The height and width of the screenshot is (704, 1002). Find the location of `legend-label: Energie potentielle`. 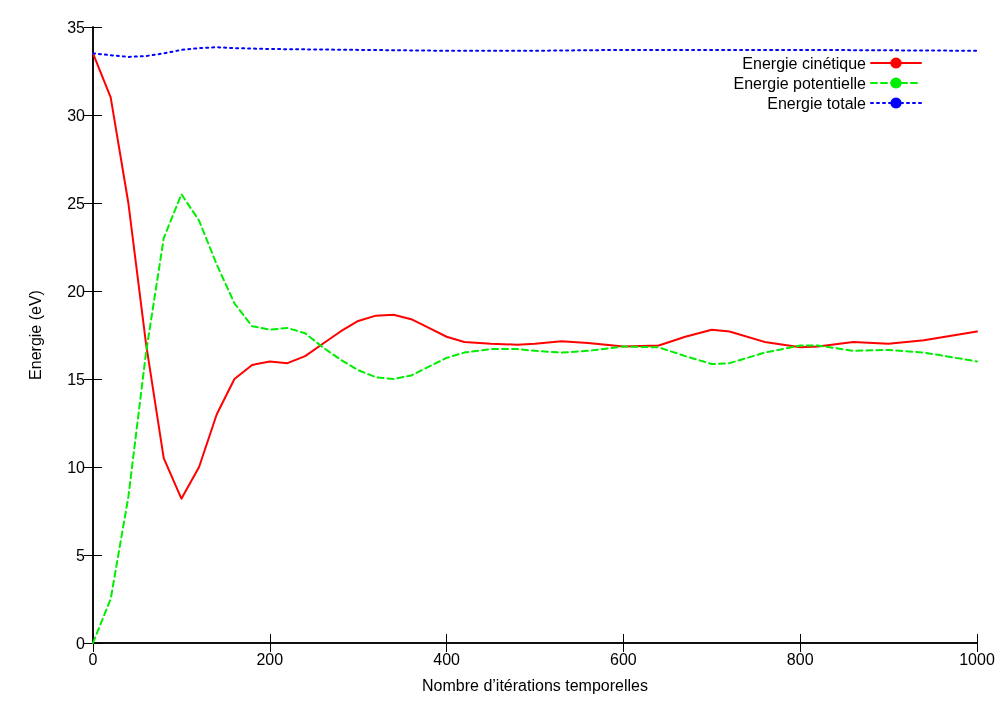

legend-label: Energie potentielle is located at coordinates (800, 83).